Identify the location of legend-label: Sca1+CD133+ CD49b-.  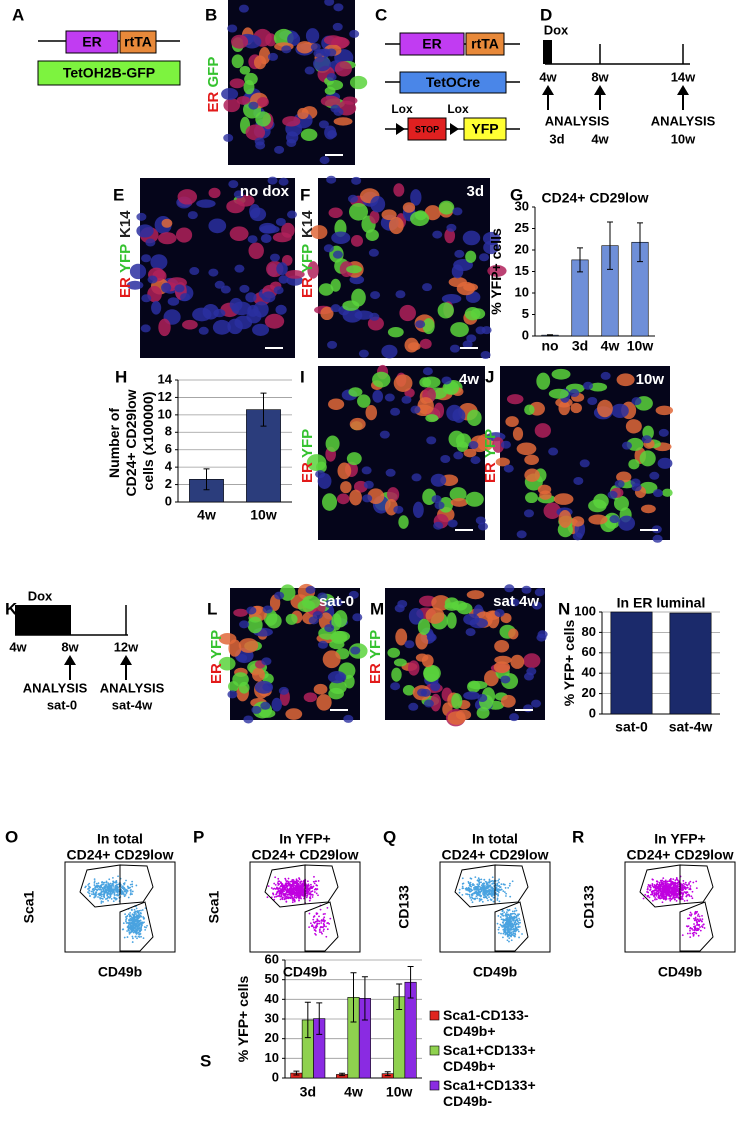
(491, 1093).